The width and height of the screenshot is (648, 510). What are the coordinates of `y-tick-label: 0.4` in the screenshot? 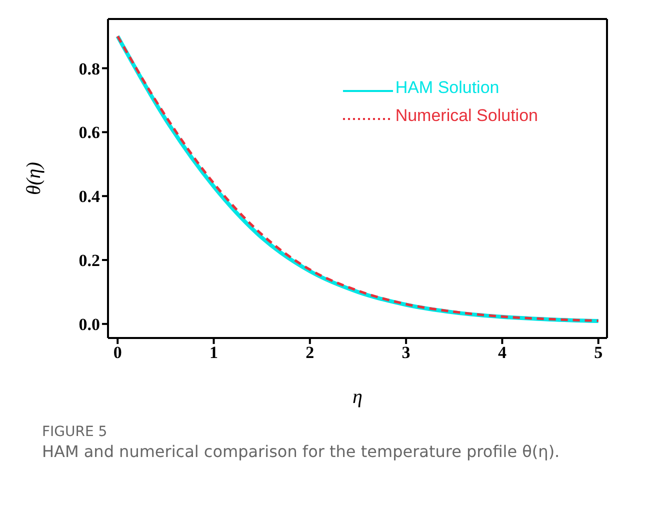 It's located at (89, 196).